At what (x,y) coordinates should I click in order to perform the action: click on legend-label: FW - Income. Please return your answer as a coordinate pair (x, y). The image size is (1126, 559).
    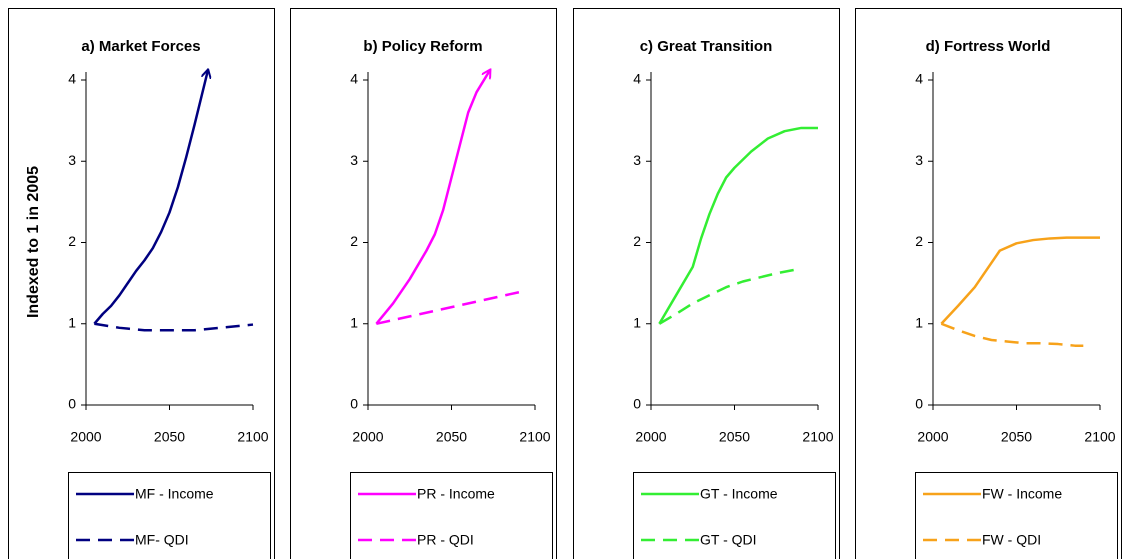
    Looking at the image, I should click on (1022, 494).